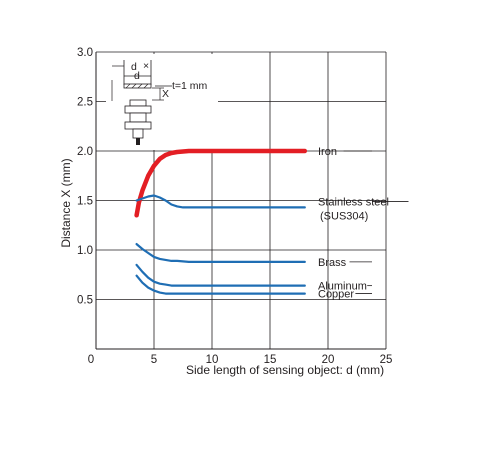 The image size is (493, 467). Describe the element at coordinates (221, 183) in the screenshot. I see `series-line-iron` at that location.